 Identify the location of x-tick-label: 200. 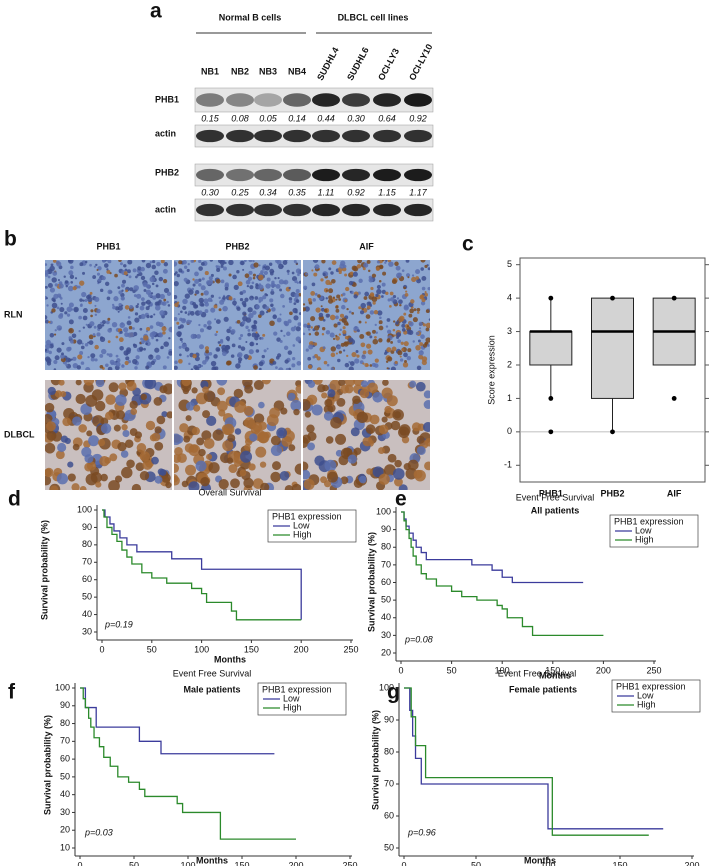
(301, 649).